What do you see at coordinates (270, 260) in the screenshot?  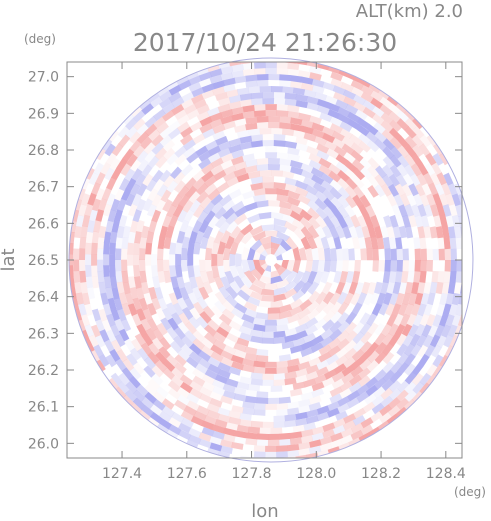 I see `radar-center` at bounding box center [270, 260].